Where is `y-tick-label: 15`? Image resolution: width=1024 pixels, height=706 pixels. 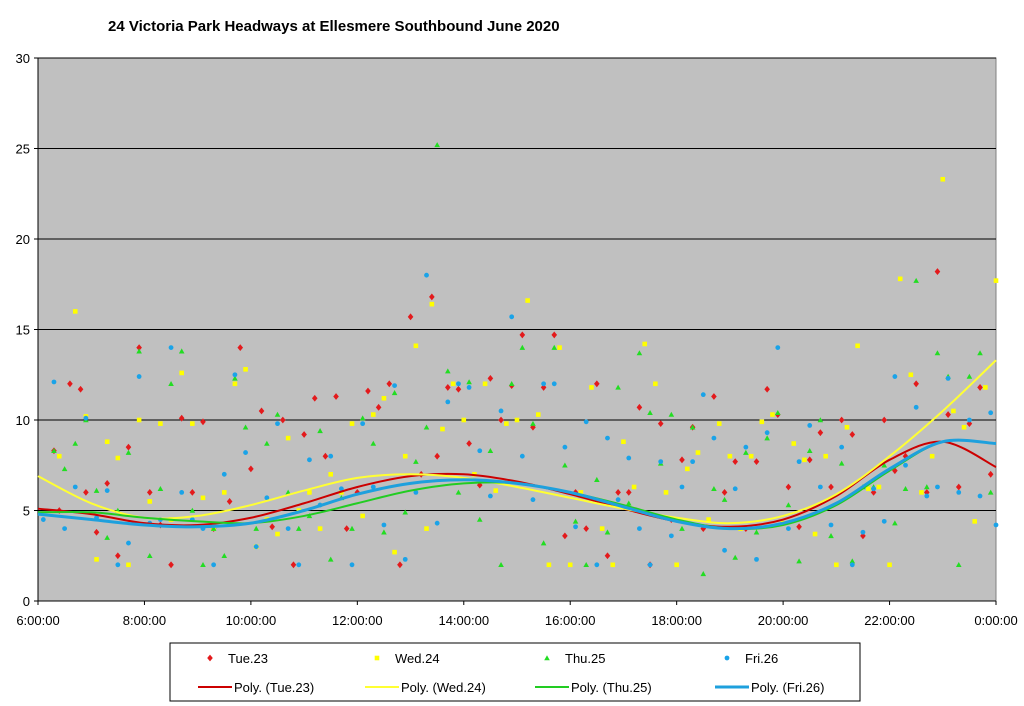
y-tick-label: 15 is located at coordinates (23, 330).